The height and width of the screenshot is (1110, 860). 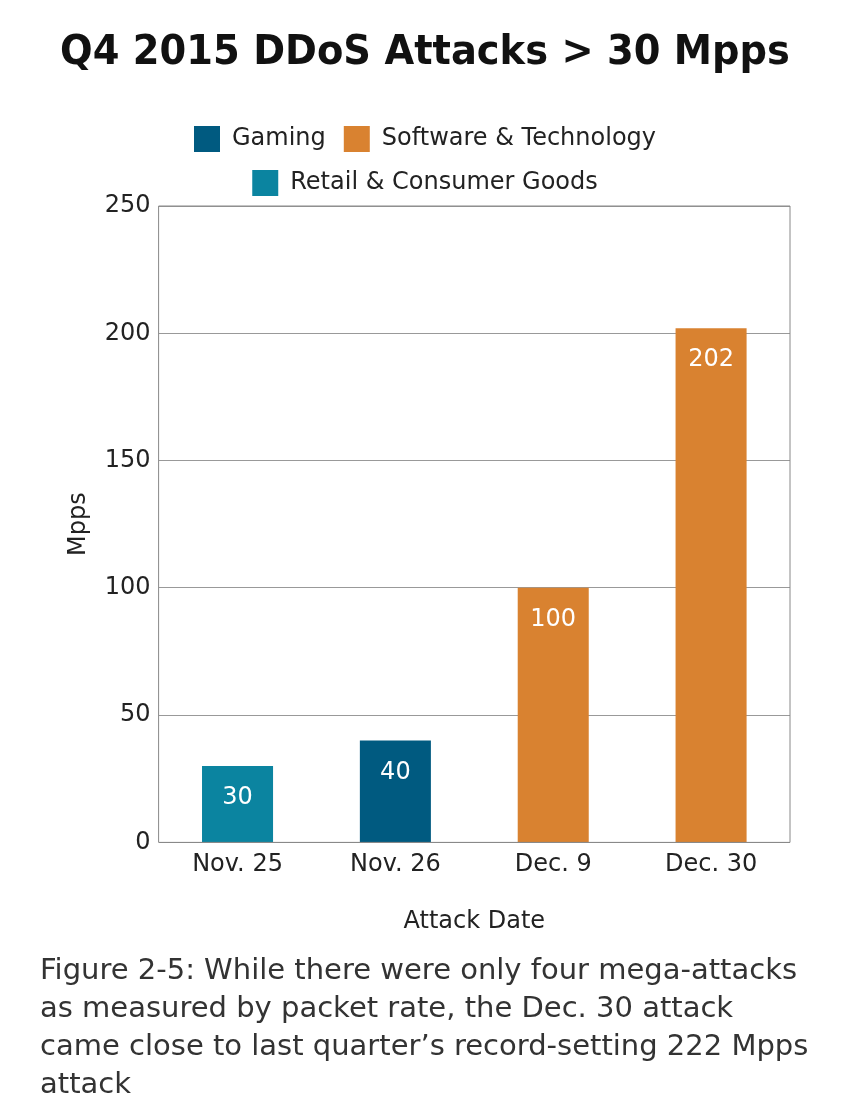 What do you see at coordinates (395, 863) in the screenshot?
I see `x-tick-label: Nov. 26` at bounding box center [395, 863].